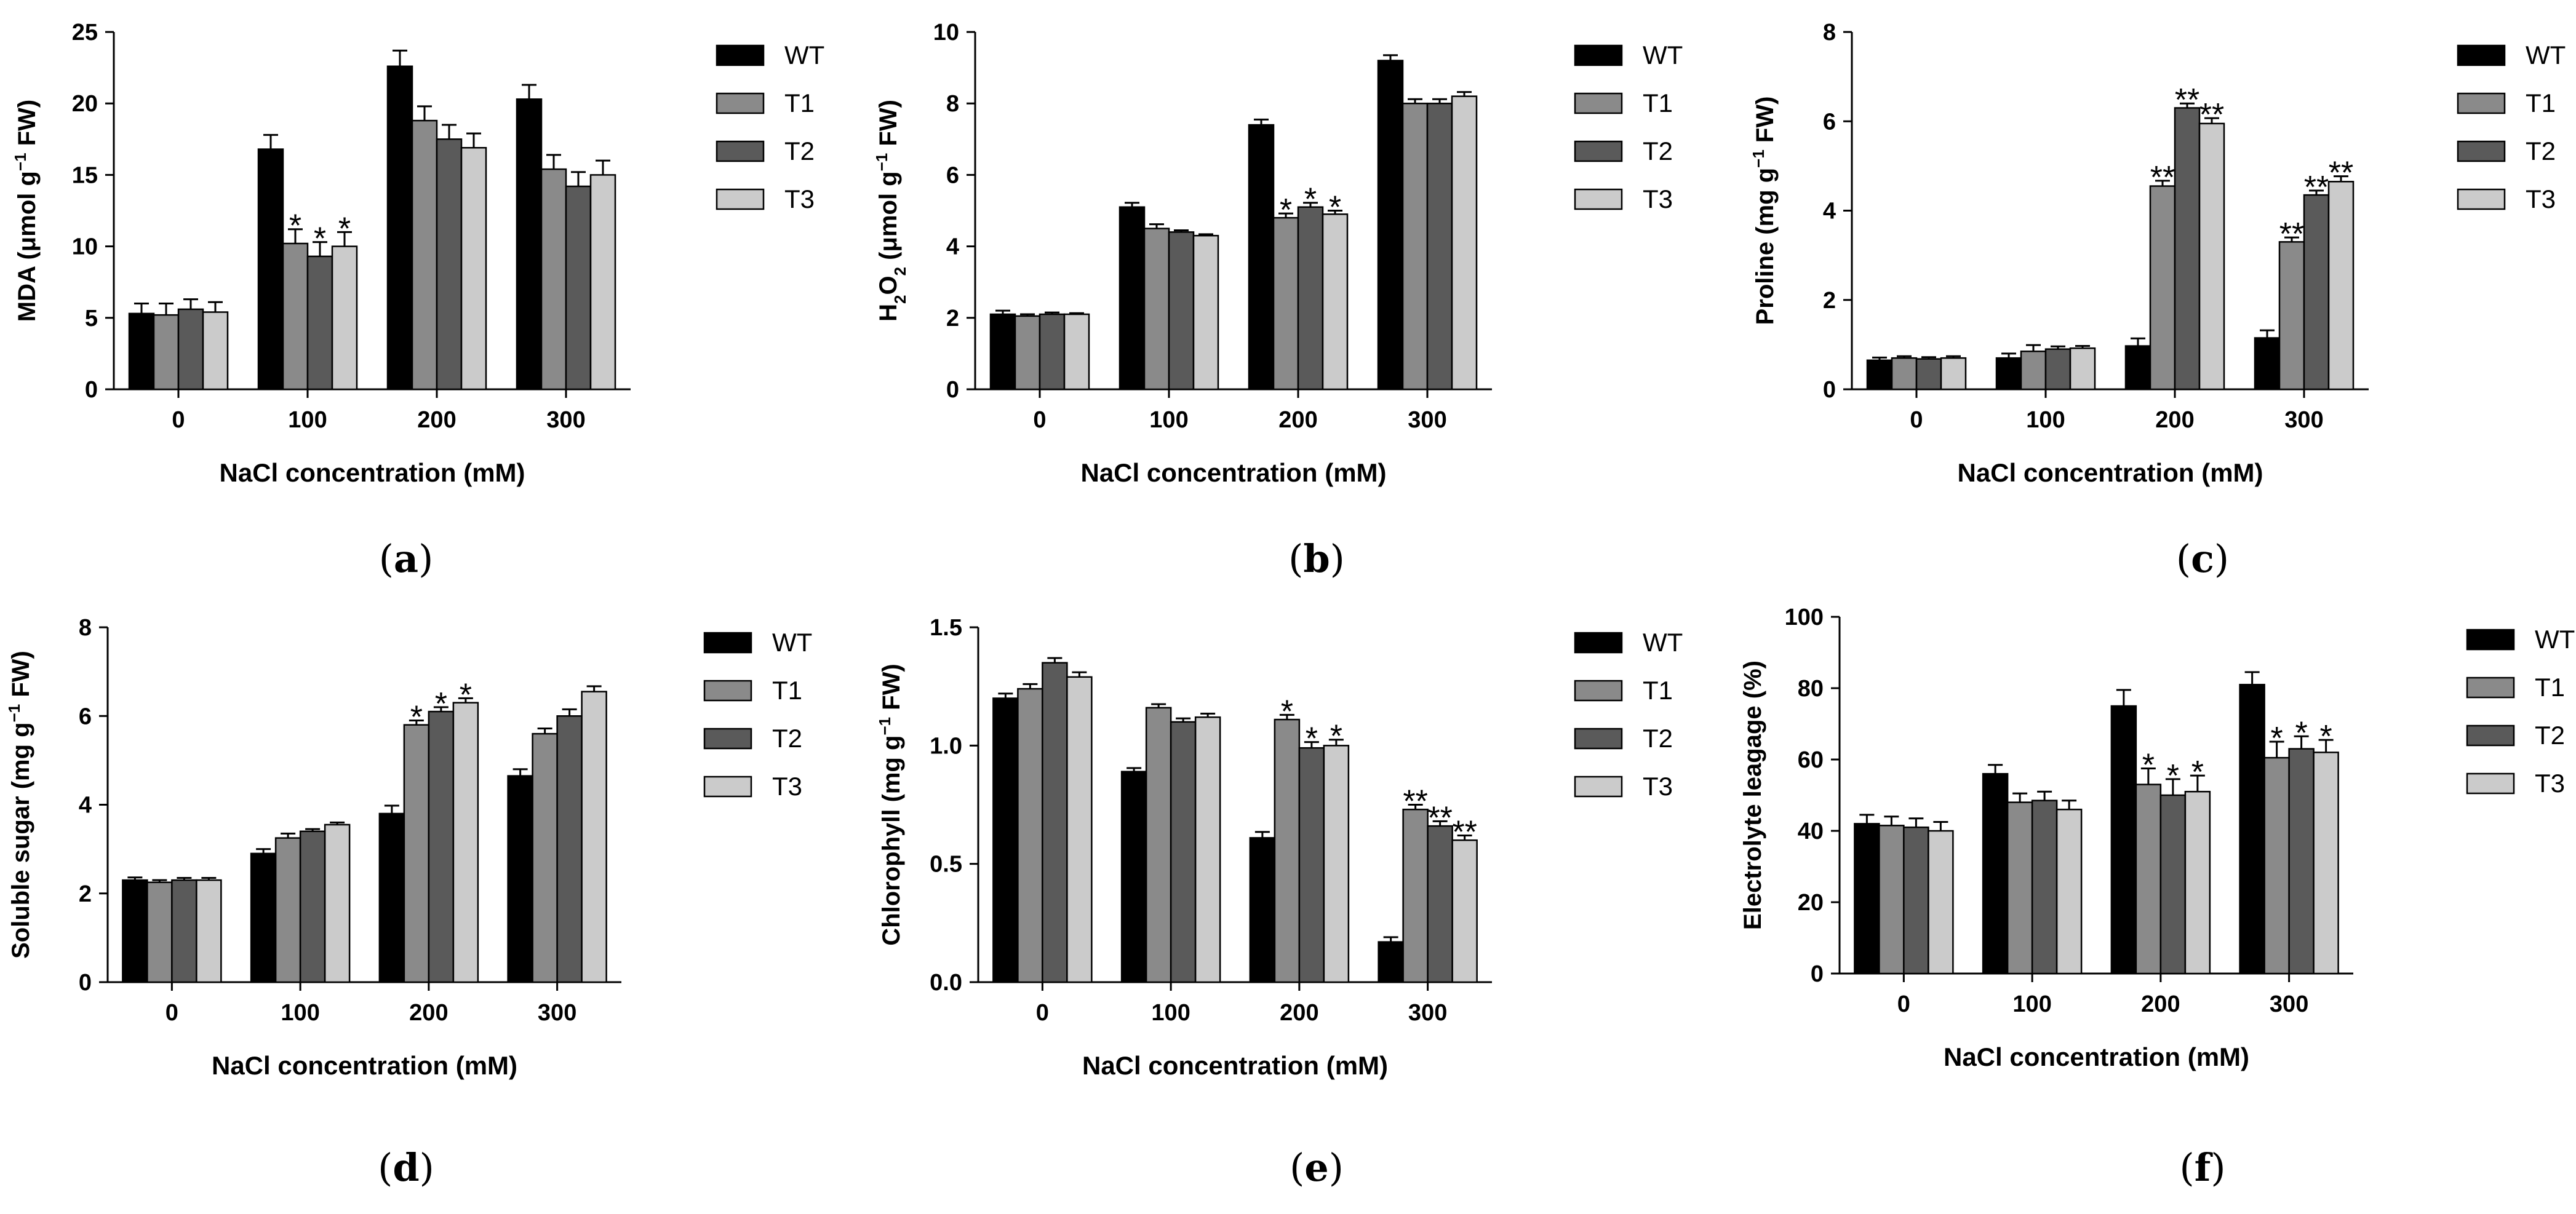  What do you see at coordinates (2202, 558) in the screenshot?
I see `panel-label: (c)` at bounding box center [2202, 558].